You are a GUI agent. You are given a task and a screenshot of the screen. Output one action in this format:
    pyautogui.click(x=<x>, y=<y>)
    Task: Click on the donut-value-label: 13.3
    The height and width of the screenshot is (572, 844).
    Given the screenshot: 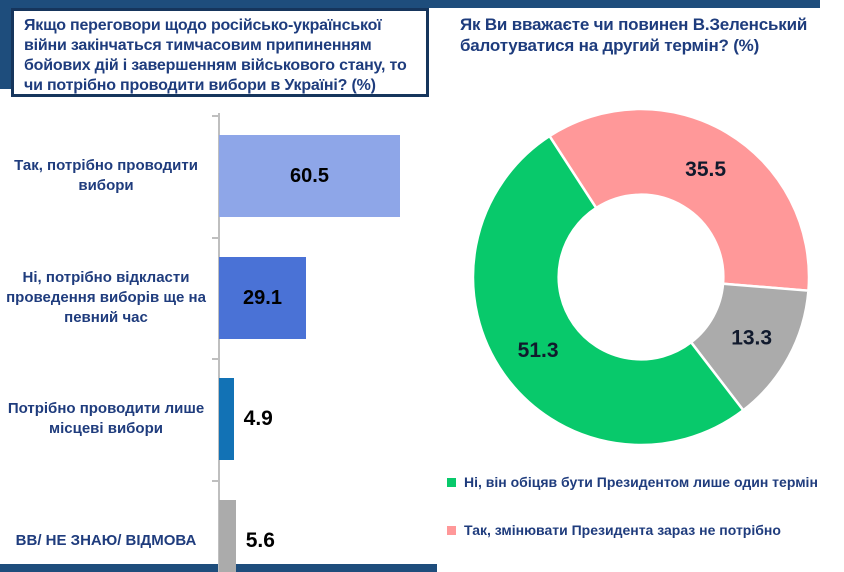 What is the action you would take?
    pyautogui.click(x=751, y=338)
    